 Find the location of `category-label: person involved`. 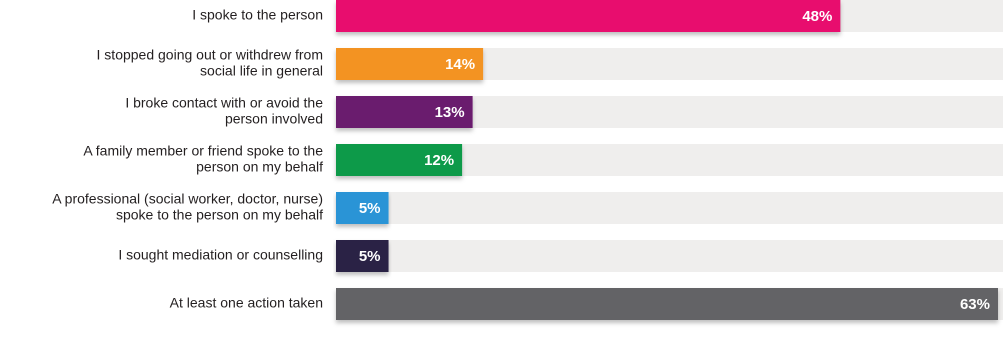

category-label: person involved is located at coordinates (274, 119).